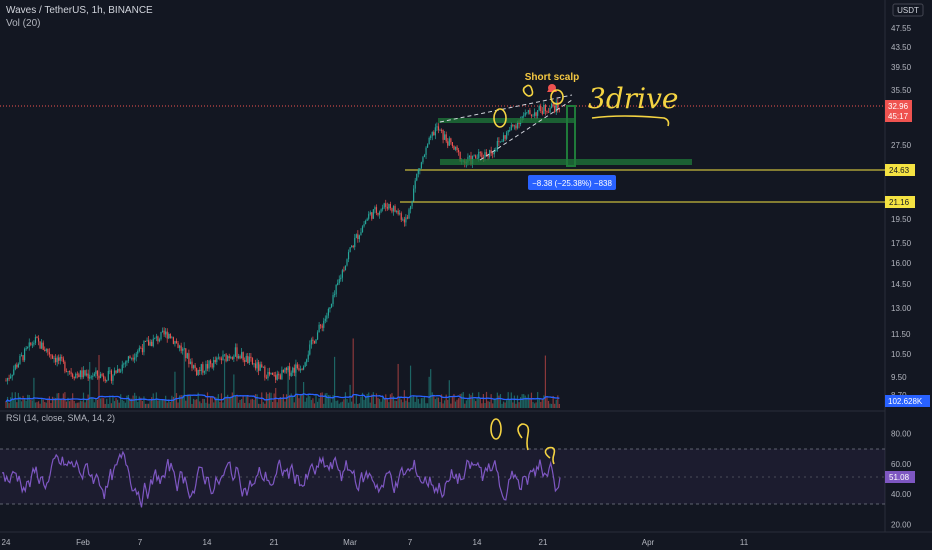  What do you see at coordinates (901, 219) in the screenshot?
I see `price-tick-7: 19.50` at bounding box center [901, 219].